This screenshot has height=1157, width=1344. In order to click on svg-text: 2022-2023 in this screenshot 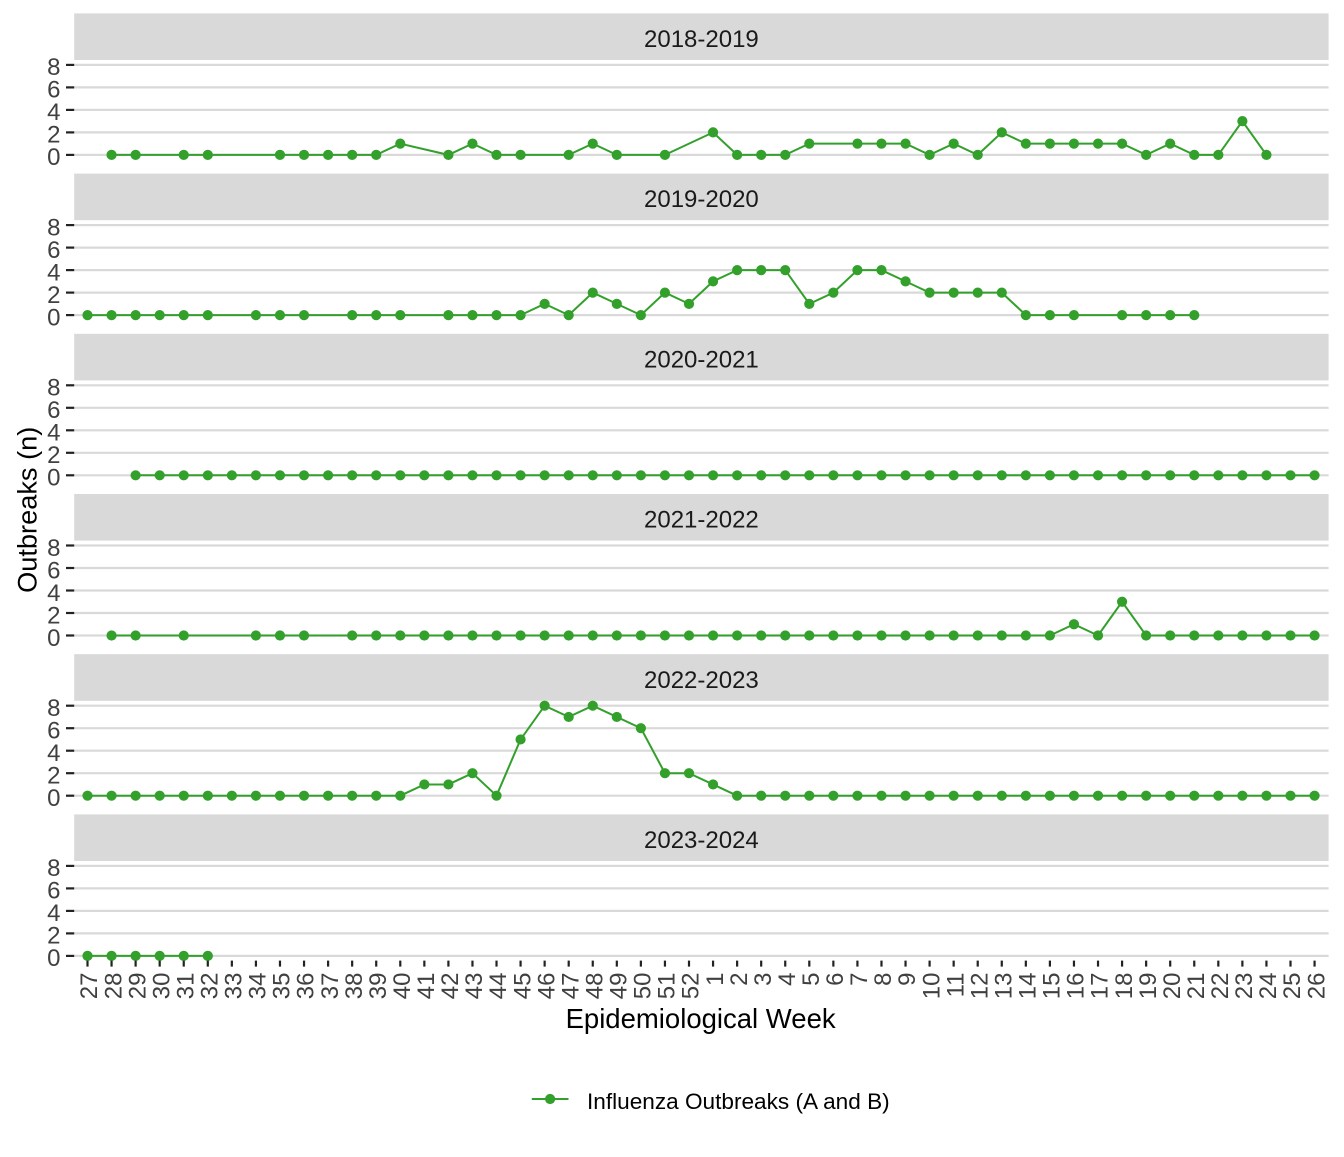, I will do `click(701, 680)`.